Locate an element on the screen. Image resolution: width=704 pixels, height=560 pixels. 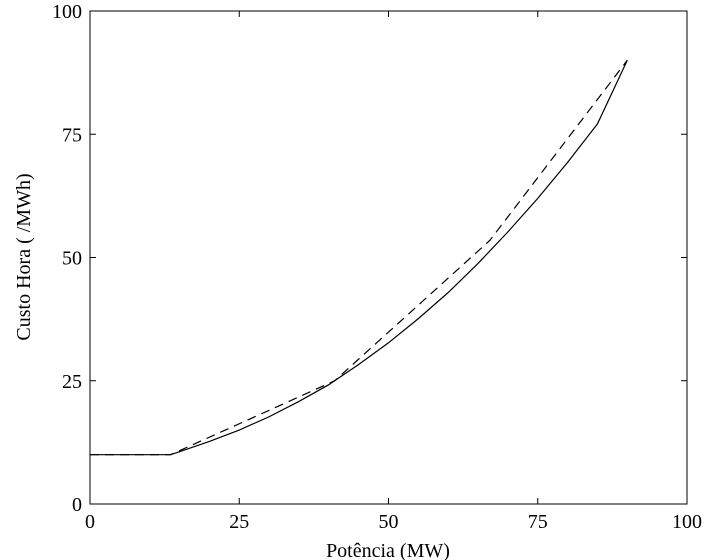
x-tick-label: 25 is located at coordinates (239, 522).